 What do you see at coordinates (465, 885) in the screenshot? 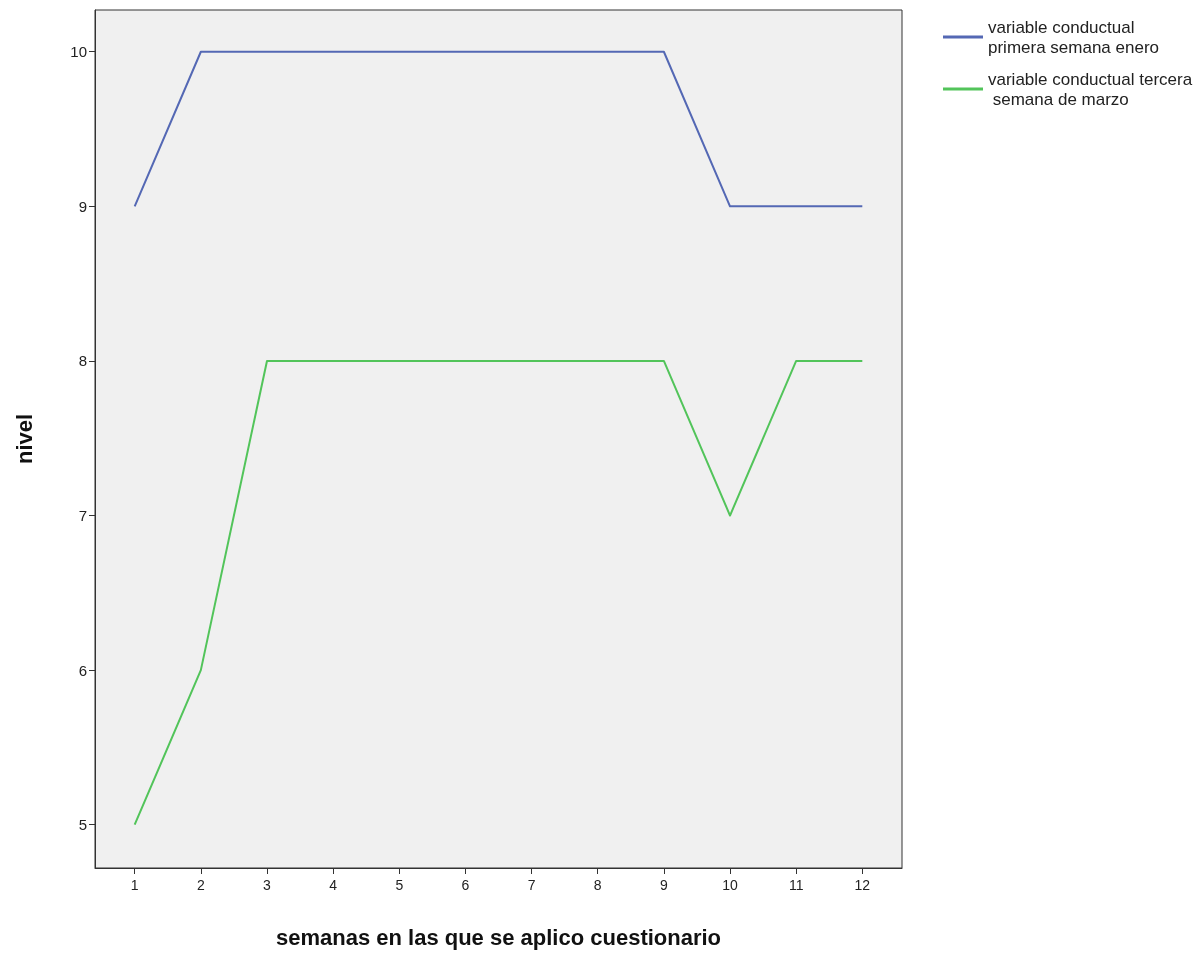
I see `x-tick-label: 6` at bounding box center [465, 885].